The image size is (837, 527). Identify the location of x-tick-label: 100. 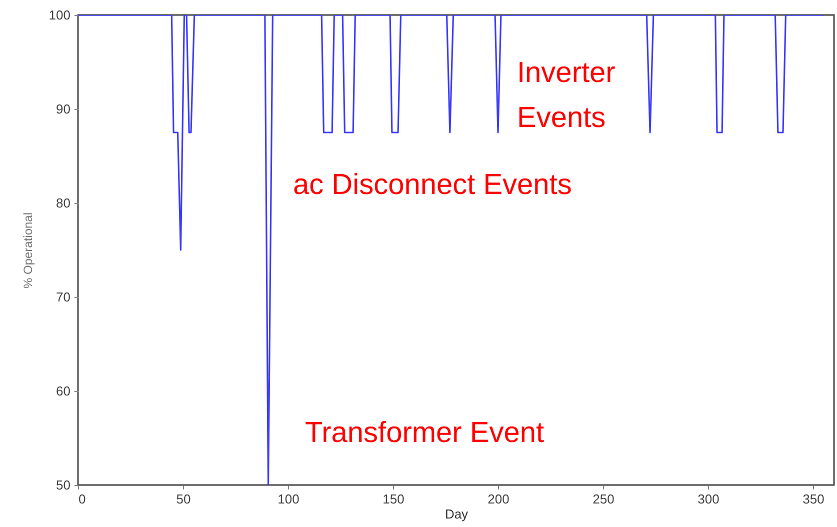
(289, 499).